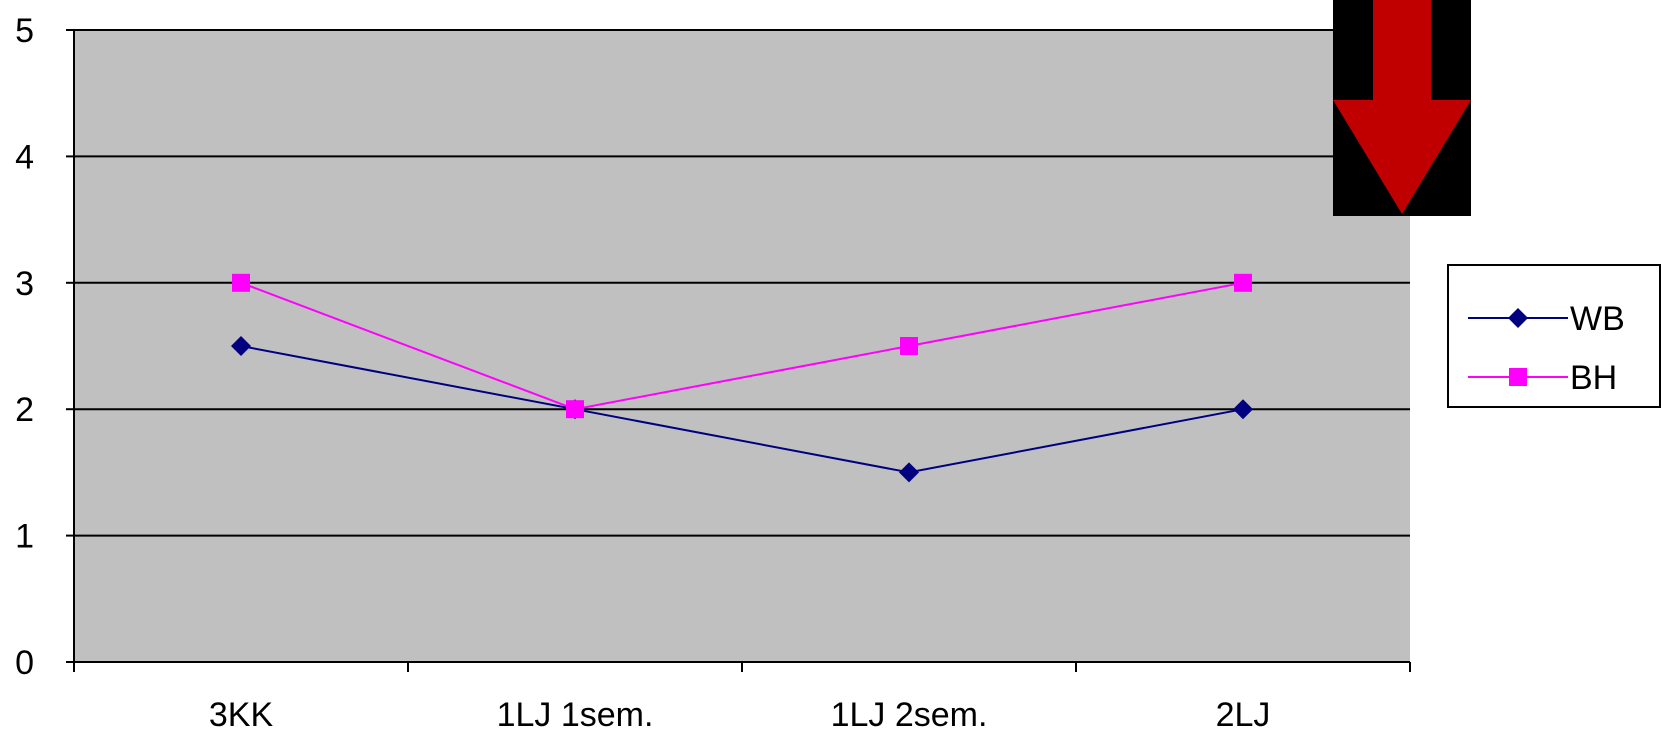 This screenshot has height=733, width=1661. I want to click on arrow-down-icon, so click(1402, 108).